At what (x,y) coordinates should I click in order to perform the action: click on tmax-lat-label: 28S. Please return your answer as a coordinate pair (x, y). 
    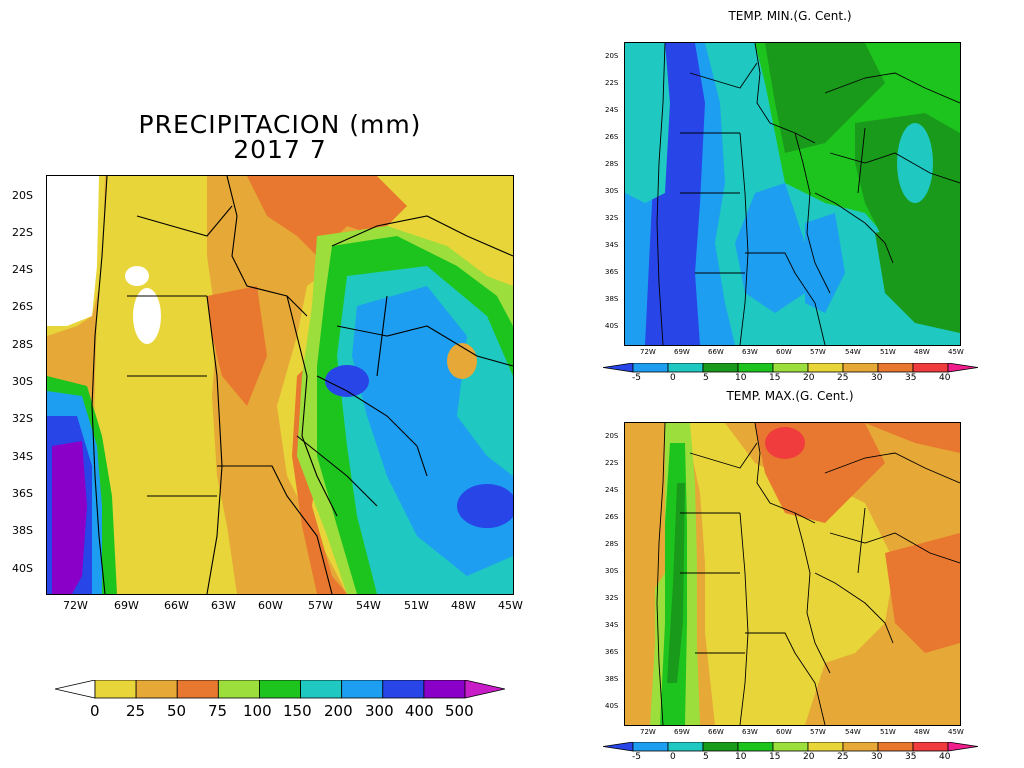
    Looking at the image, I should click on (612, 544).